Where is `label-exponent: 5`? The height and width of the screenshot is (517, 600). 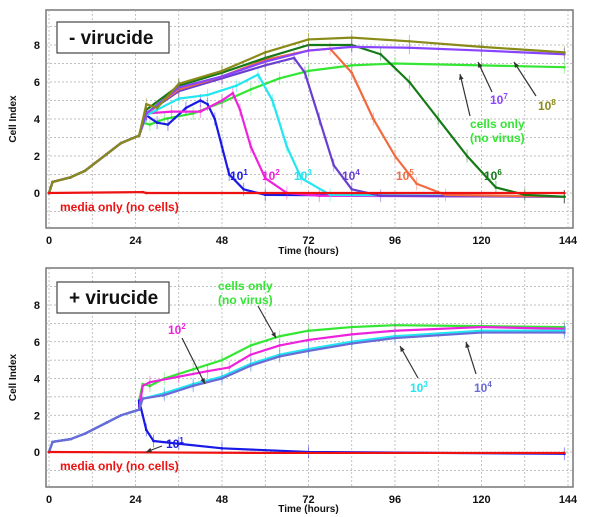
label-exponent: 5 is located at coordinates (411, 172).